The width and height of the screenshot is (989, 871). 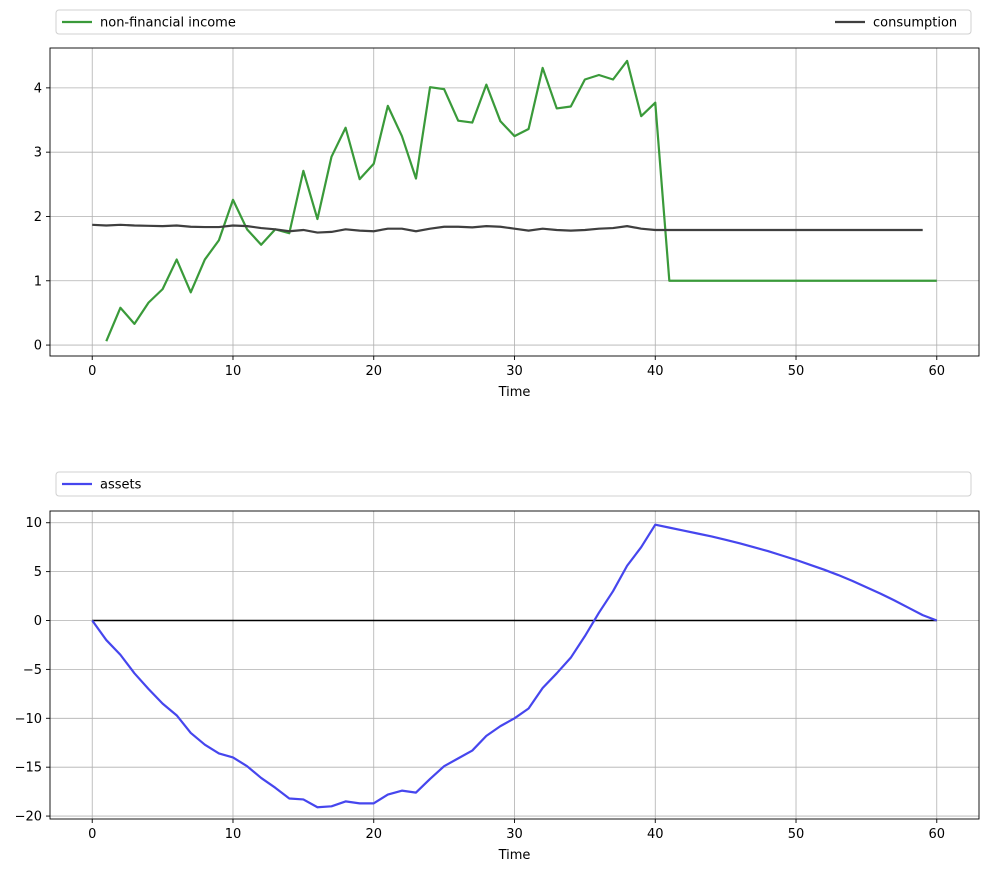 What do you see at coordinates (28, 768) in the screenshot?
I see `y-tick-label: −15` at bounding box center [28, 768].